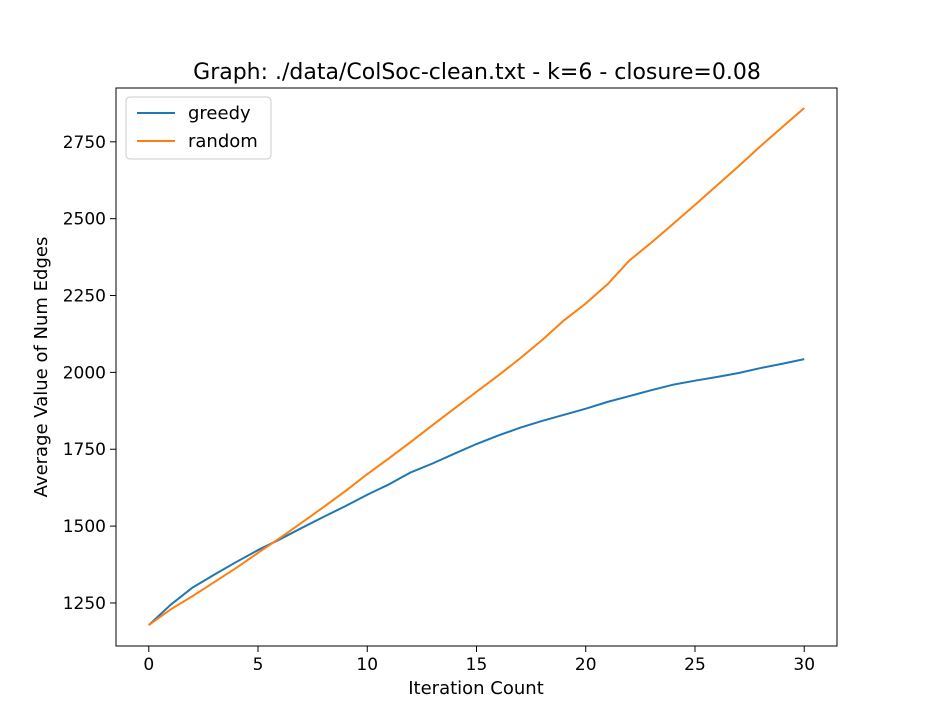 The width and height of the screenshot is (930, 726). I want to click on y-tick-label: 1250, so click(84, 604).